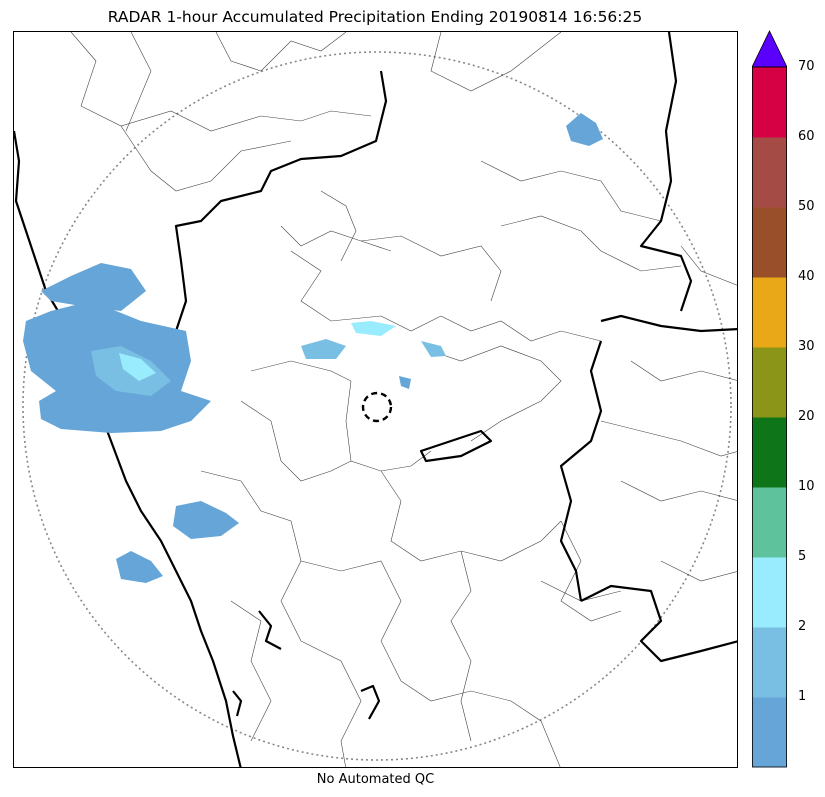 This screenshot has width=825, height=797. What do you see at coordinates (806, 206) in the screenshot?
I see `colorbar-tick-label: 50` at bounding box center [806, 206].